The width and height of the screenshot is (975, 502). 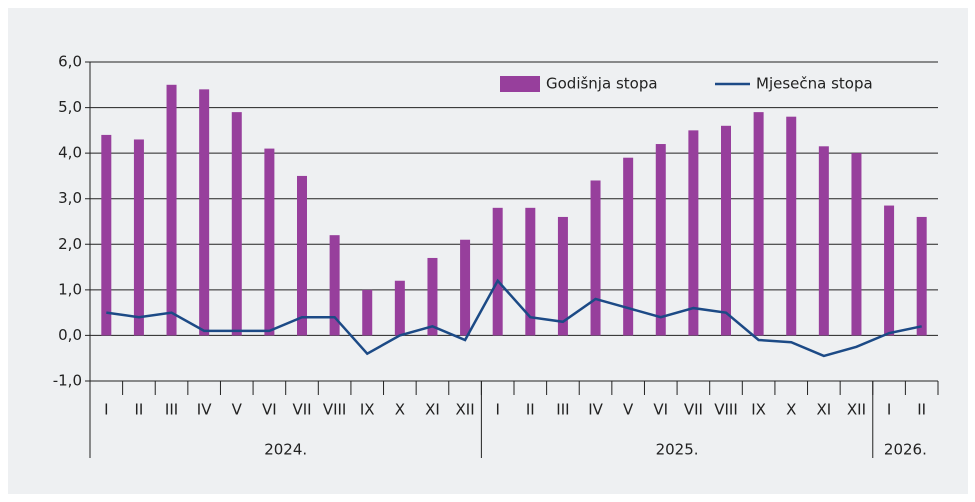 What do you see at coordinates (70, 198) in the screenshot?
I see `y-tick-label: 3,0` at bounding box center [70, 198].